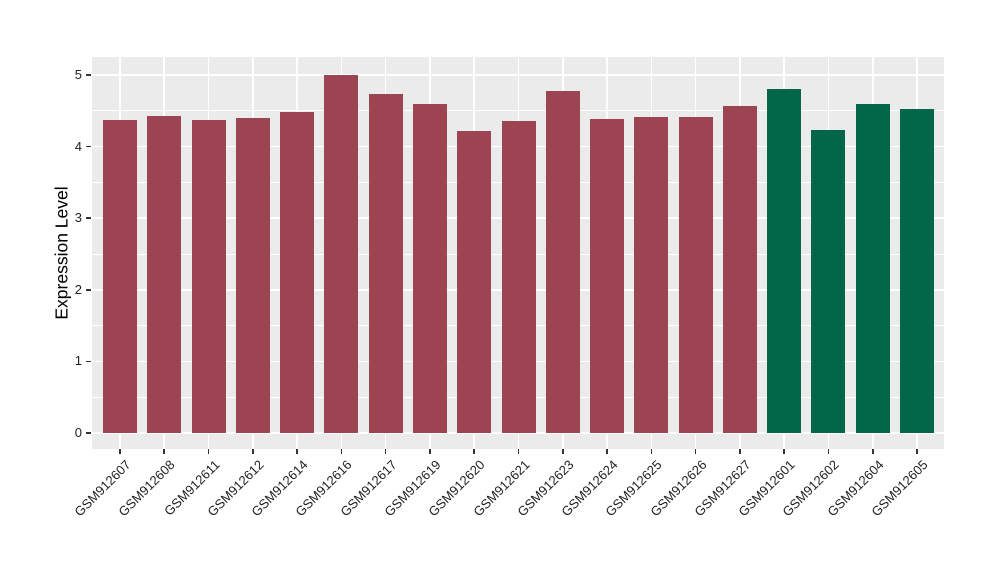 The height and width of the screenshot is (580, 1000). Describe the element at coordinates (78, 361) in the screenshot. I see `y-tick-label: 1` at that location.